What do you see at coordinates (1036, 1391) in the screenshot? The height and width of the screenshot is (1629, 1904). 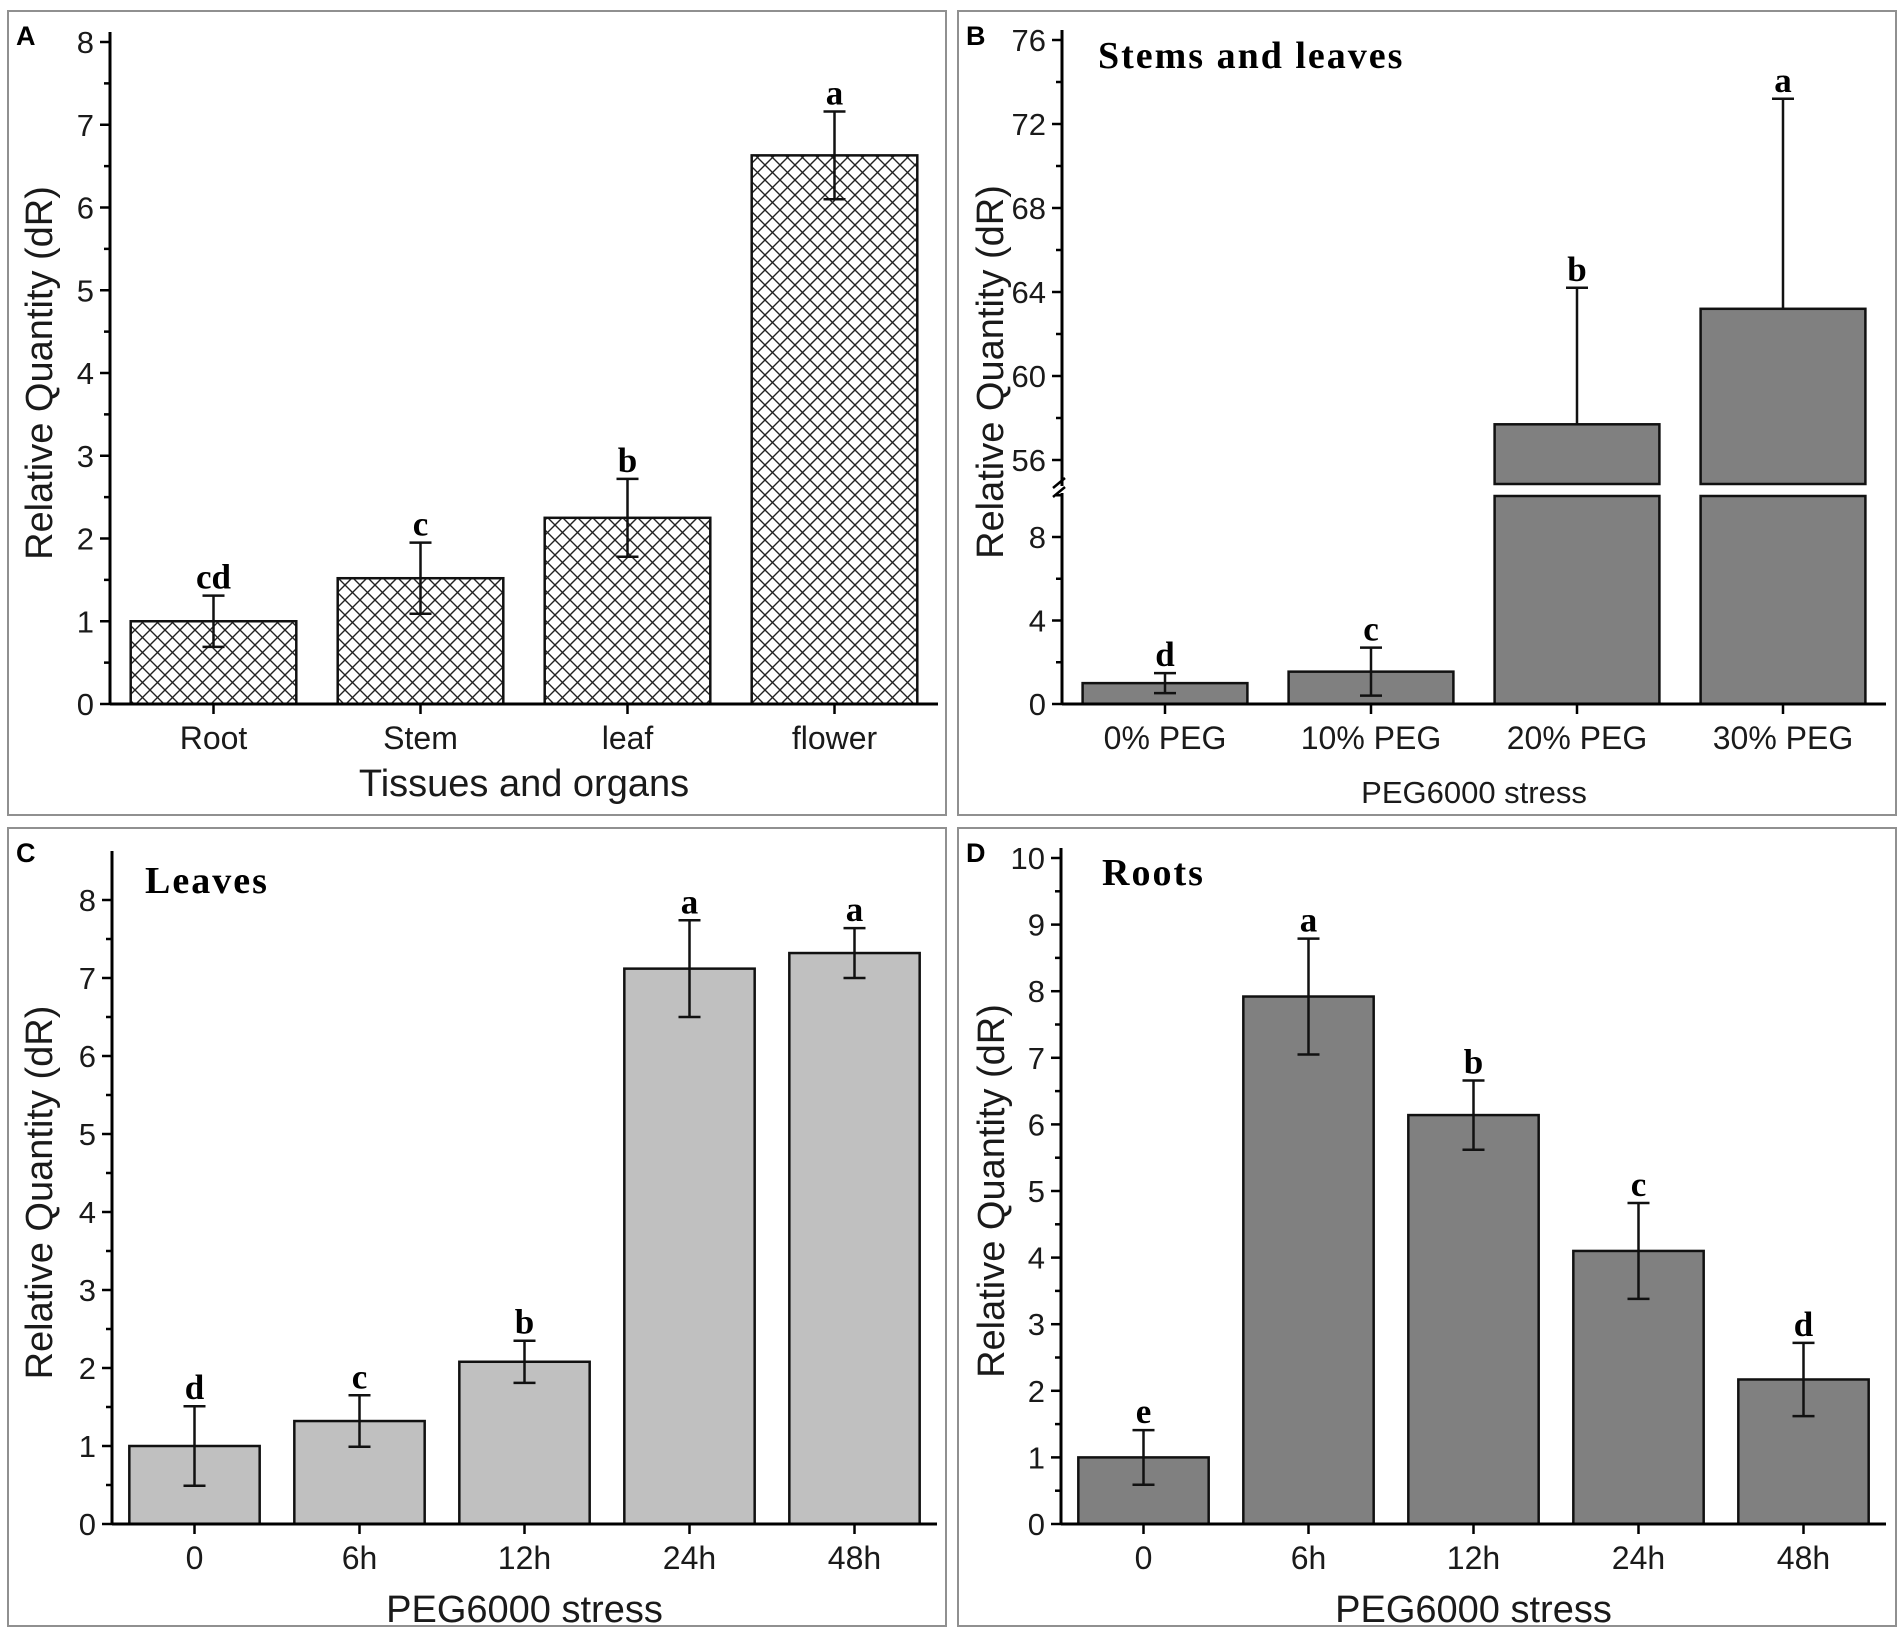 I see `panel-d-y-tick-label: 2` at bounding box center [1036, 1391].